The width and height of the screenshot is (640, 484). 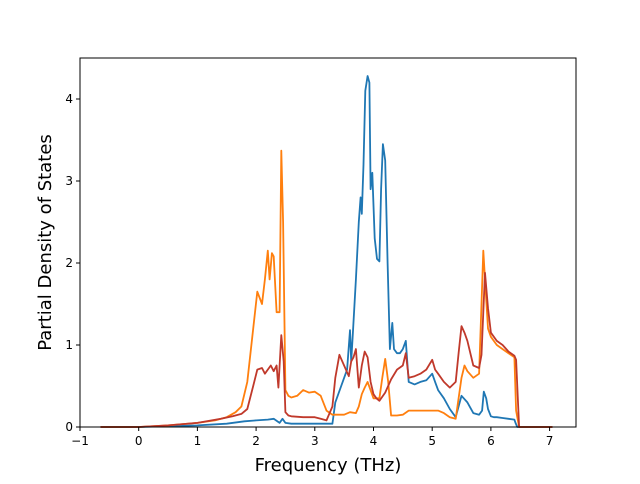 What do you see at coordinates (69, 427) in the screenshot?
I see `y-tick-label: 0` at bounding box center [69, 427].